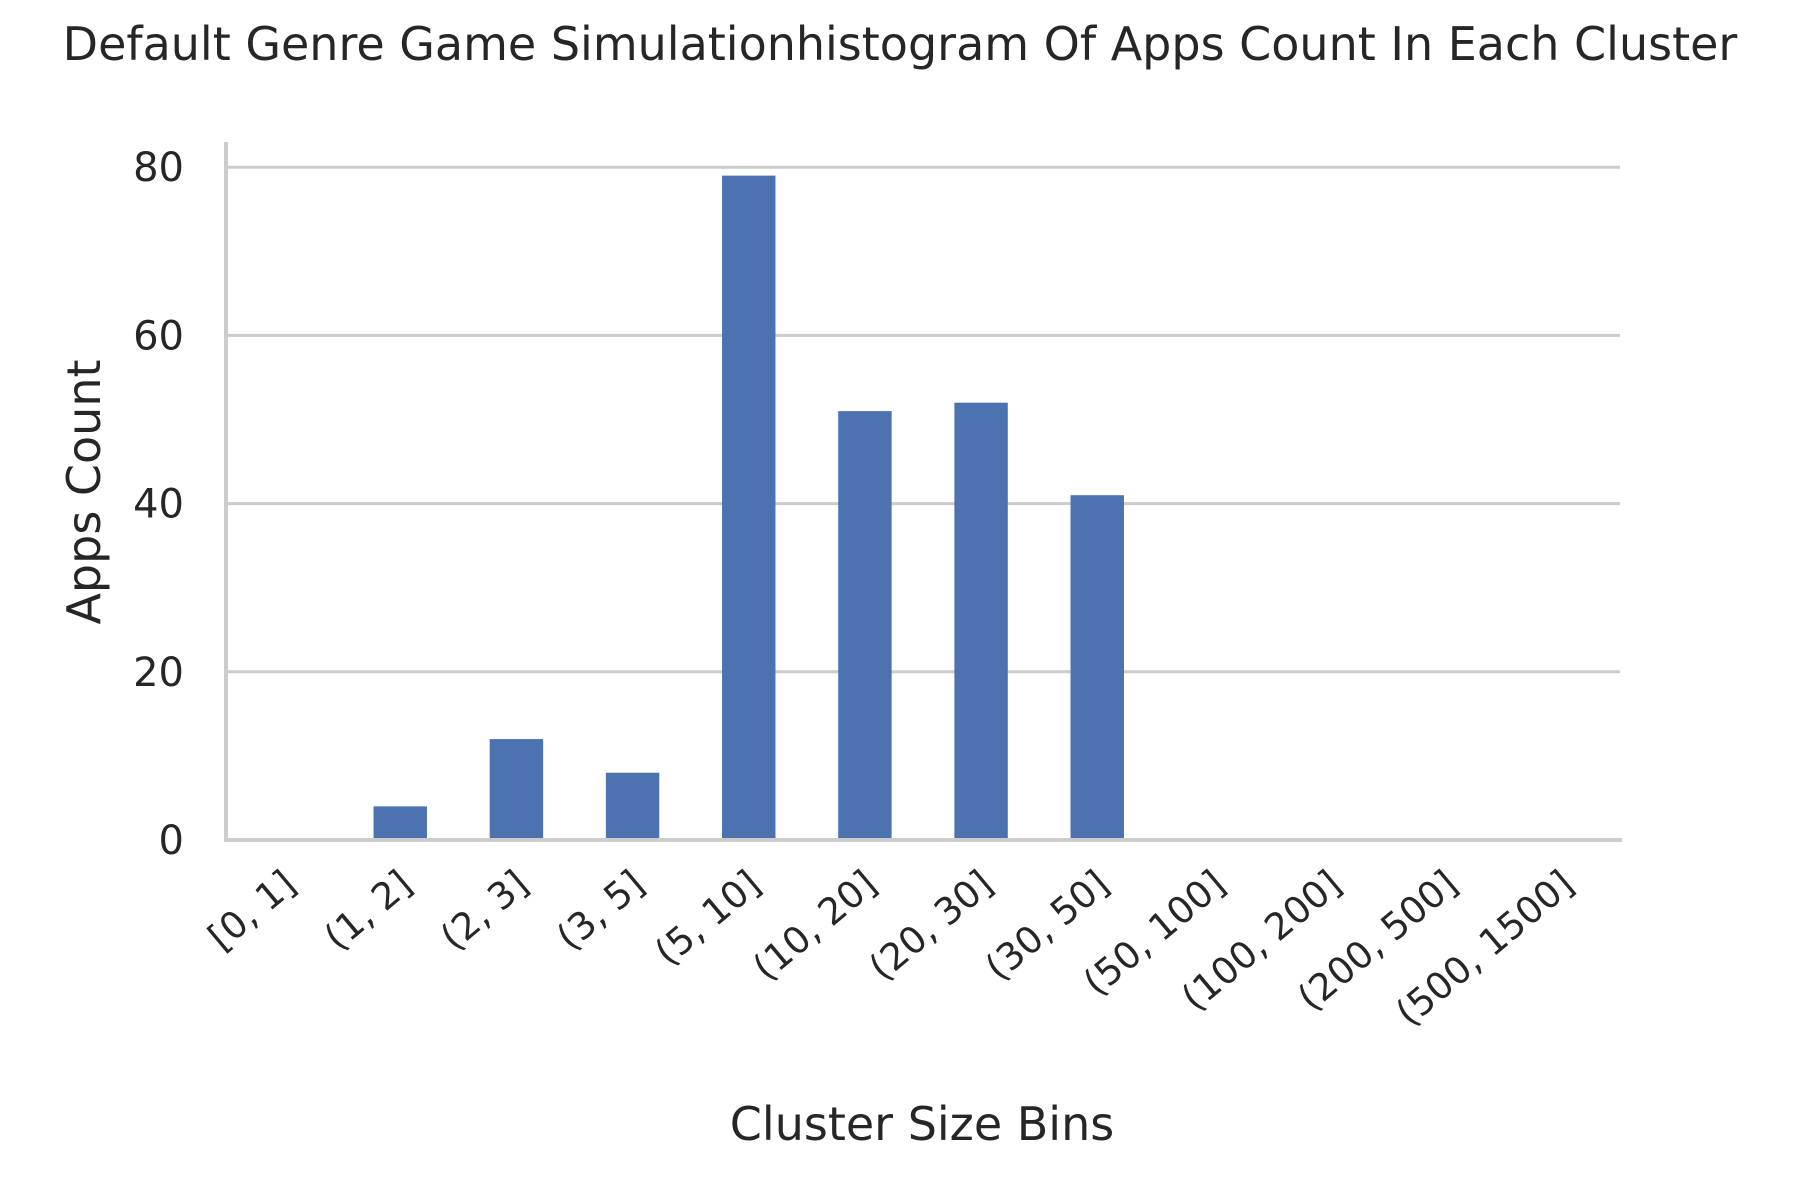 This screenshot has height=1200, width=1800. What do you see at coordinates (158, 336) in the screenshot?
I see `y-tick-label: 60` at bounding box center [158, 336].